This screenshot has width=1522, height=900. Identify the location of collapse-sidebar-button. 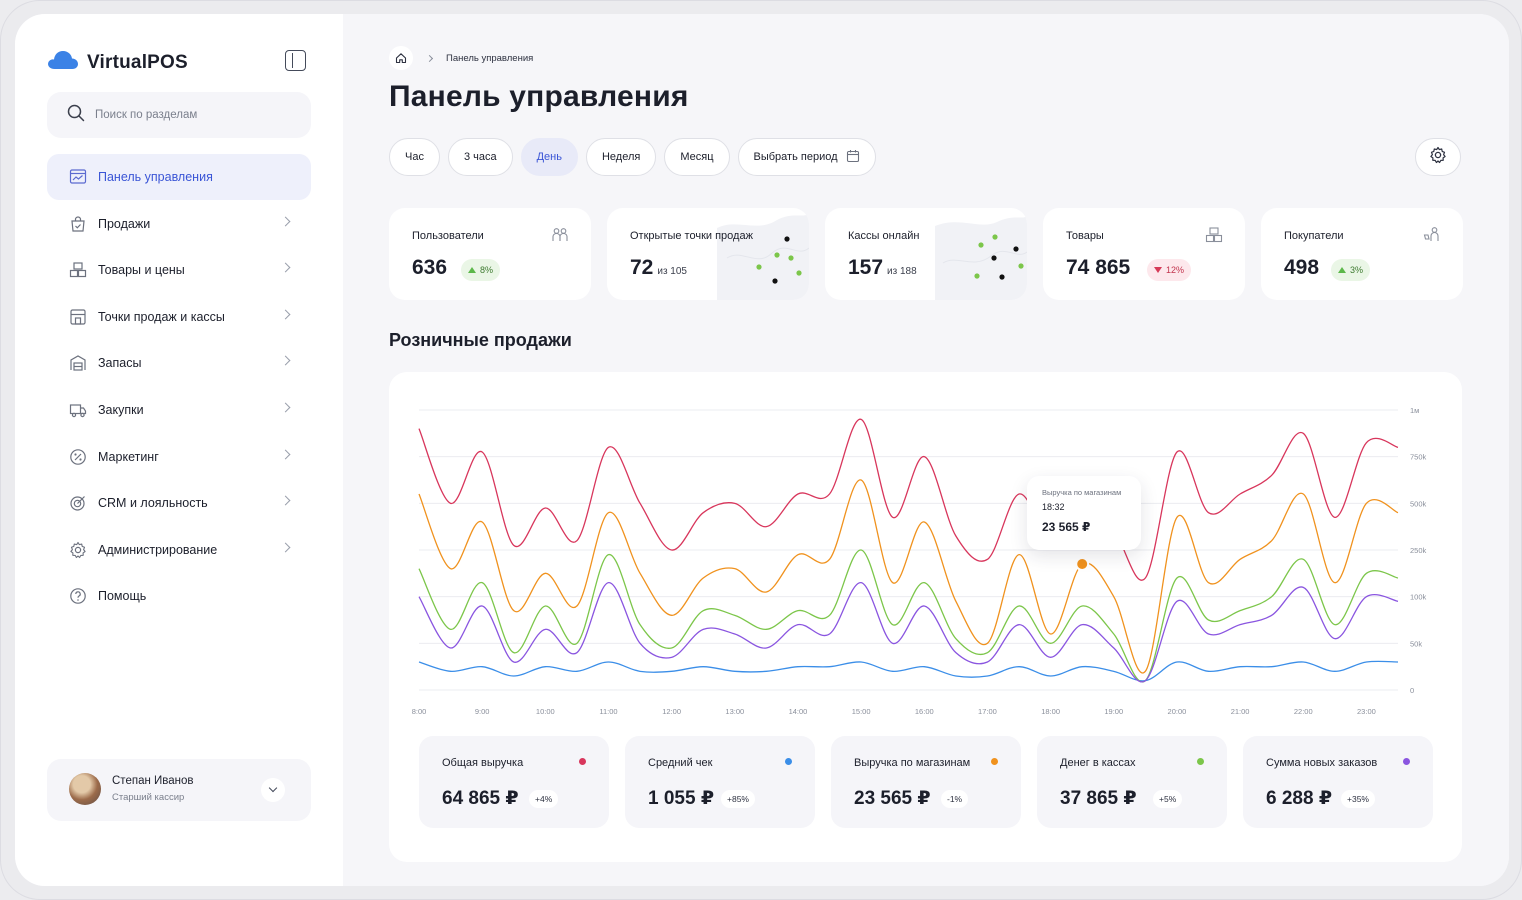
(295, 60).